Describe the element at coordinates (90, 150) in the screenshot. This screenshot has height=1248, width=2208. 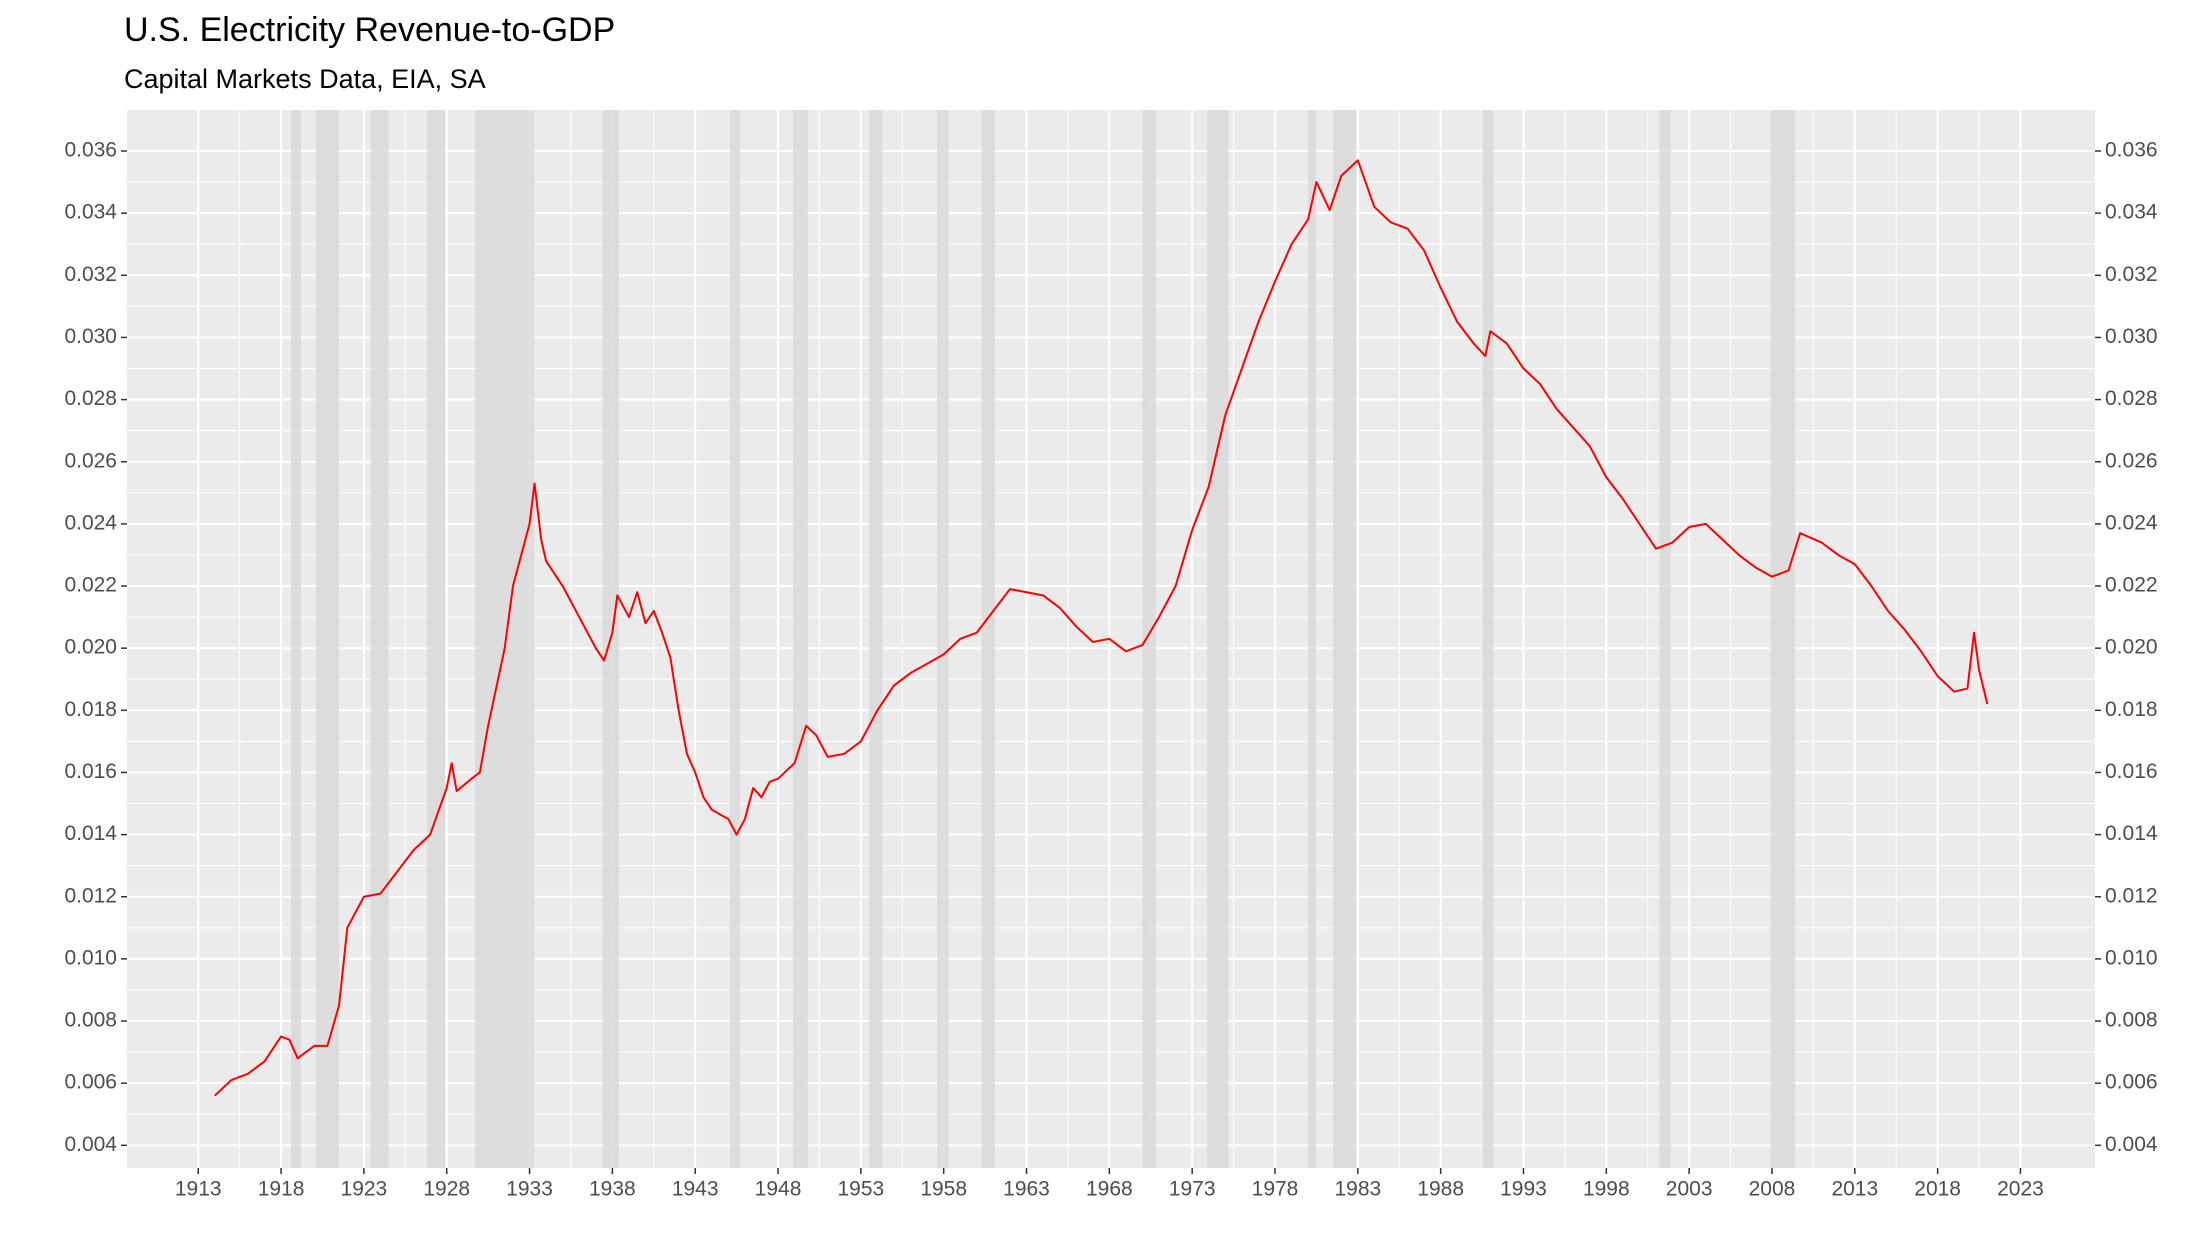
I see `y-tick-label: 0.036` at that location.